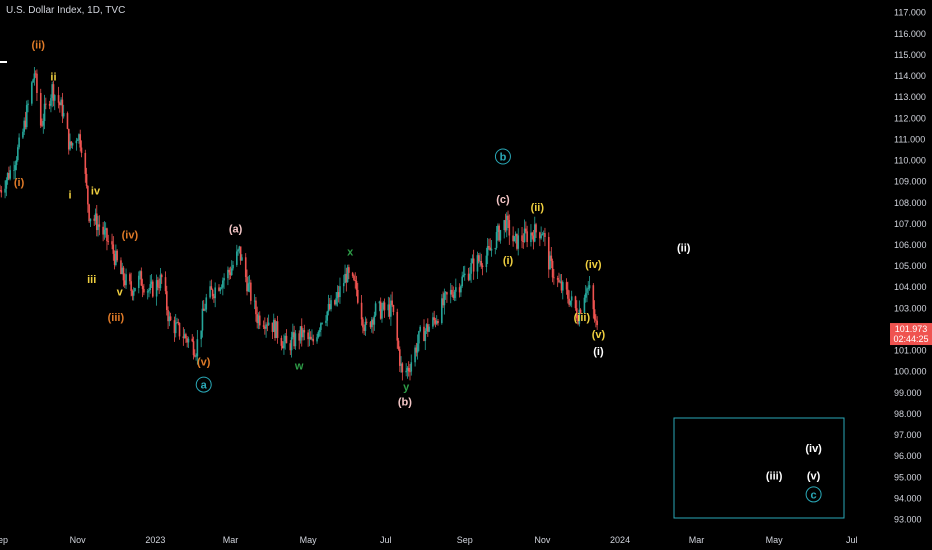 This screenshot has width=932, height=550. Describe the element at coordinates (910, 161) in the screenshot. I see `price-tick-label: 110.000` at that location.